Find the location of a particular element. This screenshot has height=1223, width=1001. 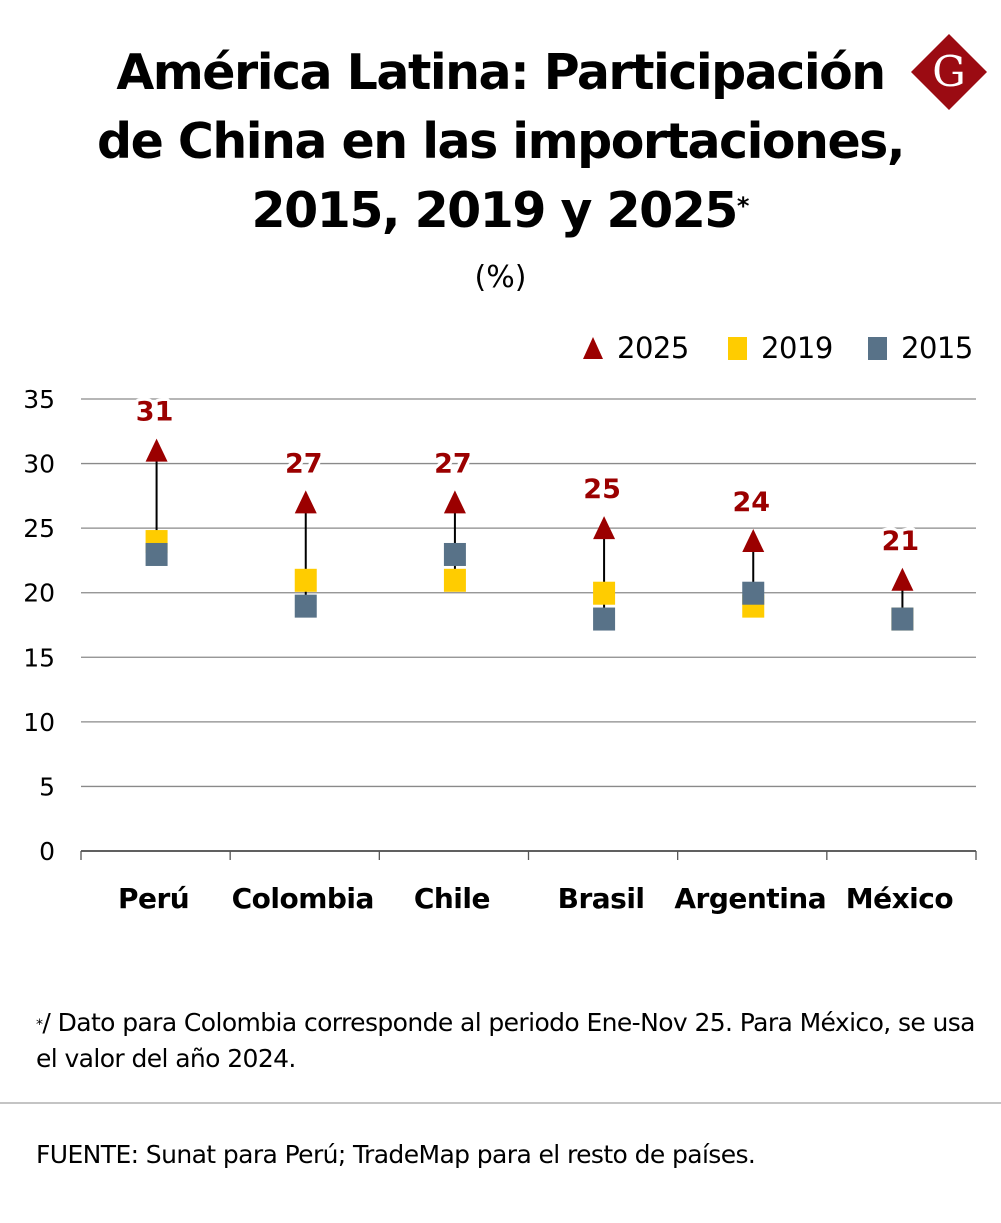

title-line-3: 2015, 2019 y 2025* is located at coordinates (500, 210).